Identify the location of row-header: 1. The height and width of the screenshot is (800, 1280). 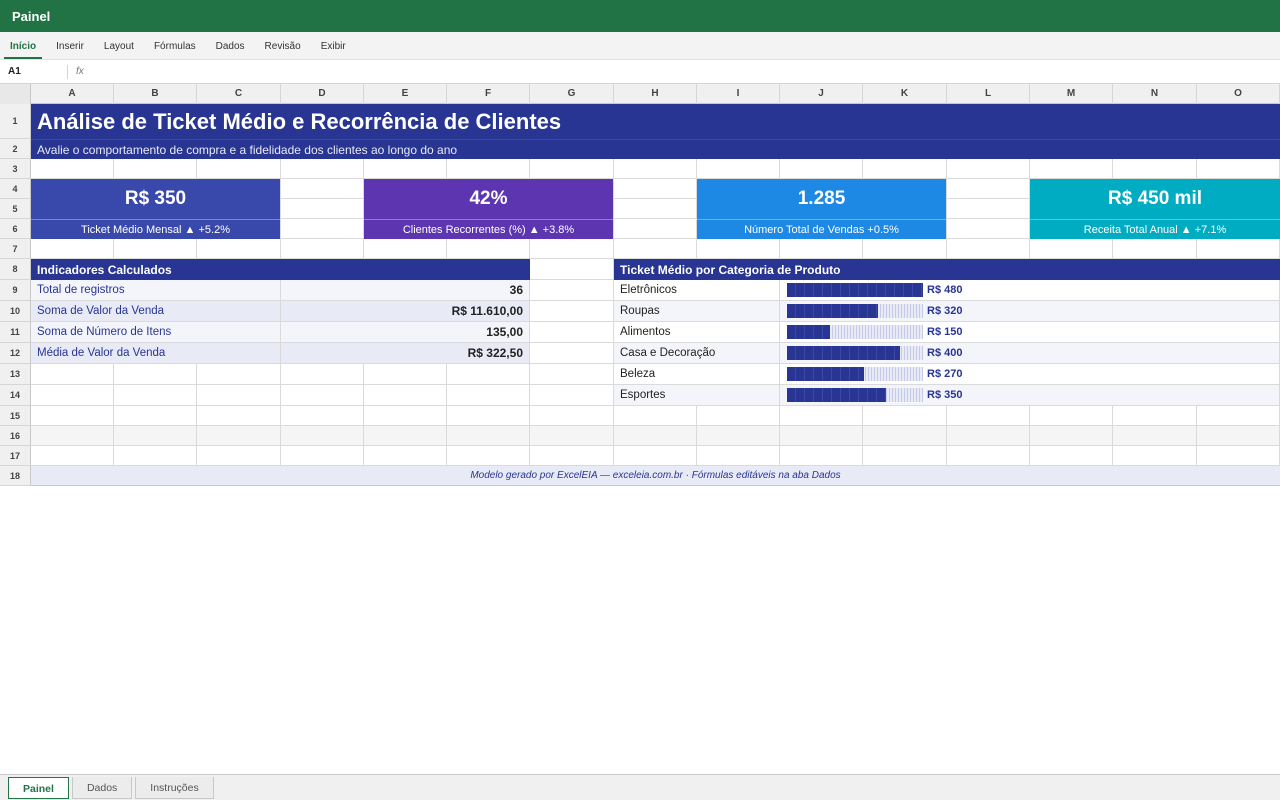
(15, 121).